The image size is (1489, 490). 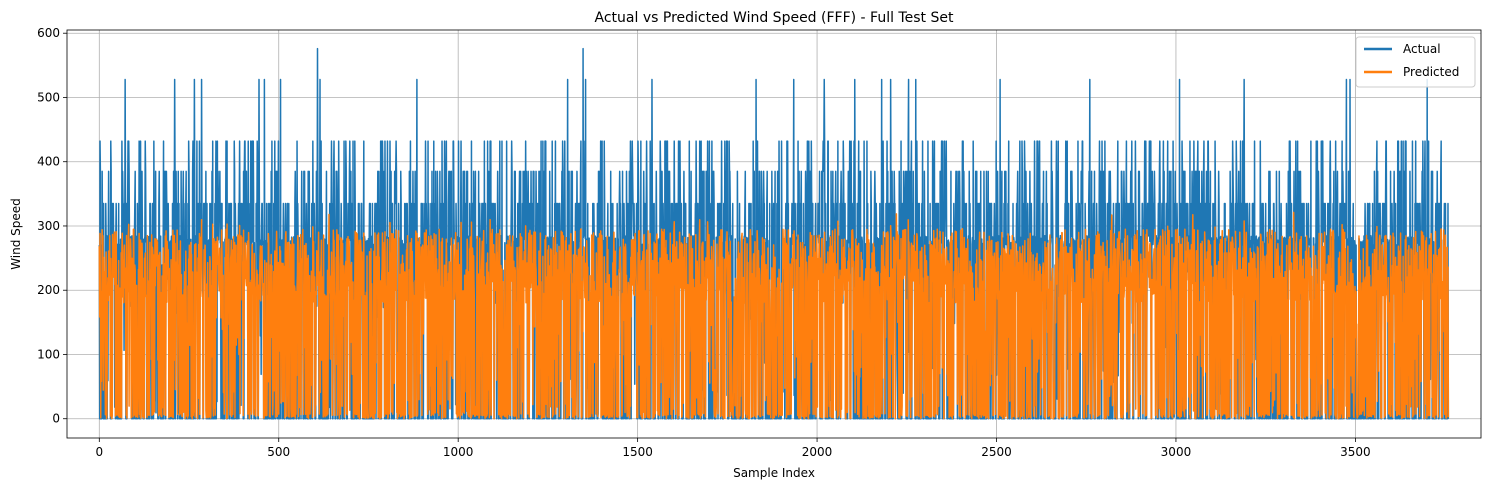 I want to click on legend: Actual Predicted, so click(x=1415, y=62).